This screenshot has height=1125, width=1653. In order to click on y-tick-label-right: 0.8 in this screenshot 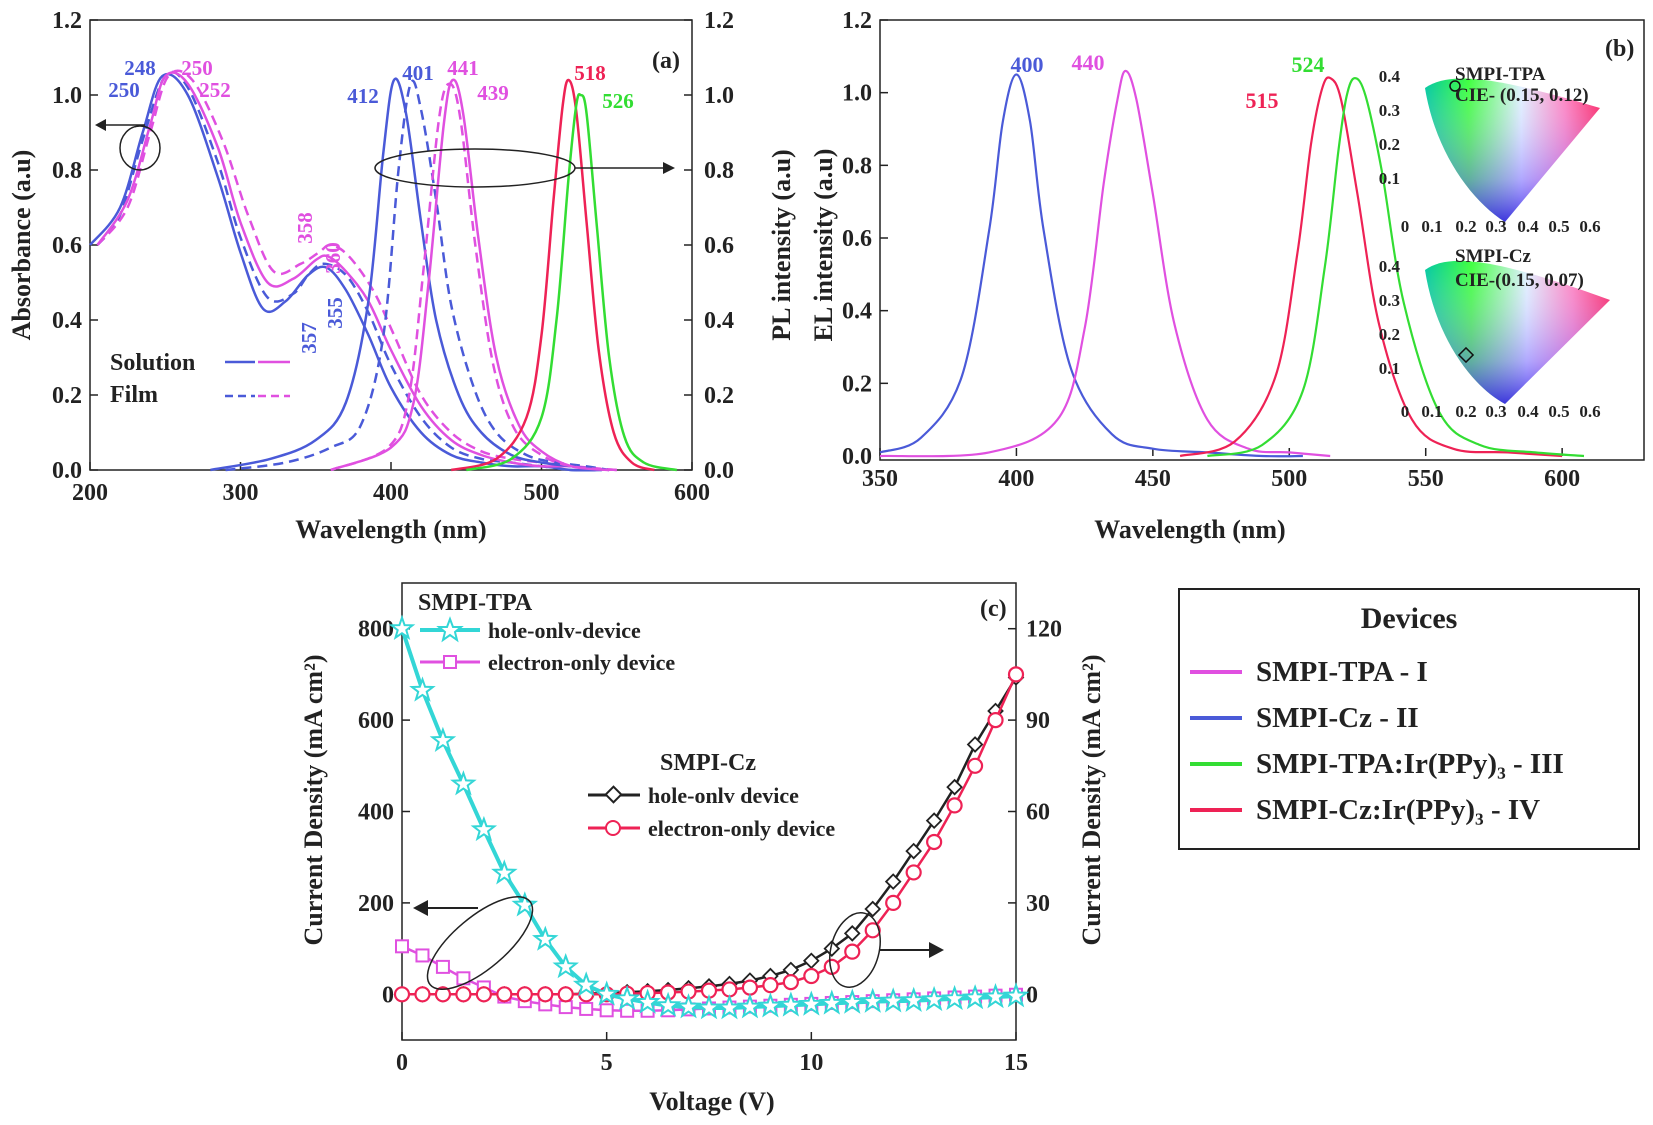, I will do `click(719, 171)`.